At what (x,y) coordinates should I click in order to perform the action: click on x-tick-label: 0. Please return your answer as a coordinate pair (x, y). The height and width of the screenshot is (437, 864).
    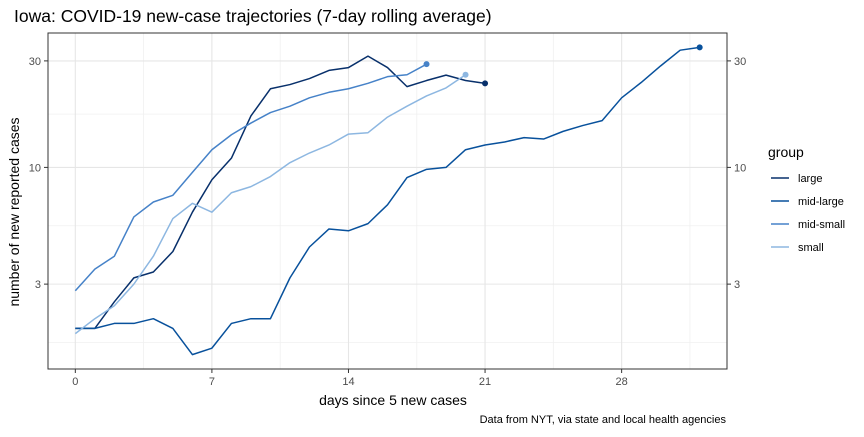
    Looking at the image, I should click on (75, 382).